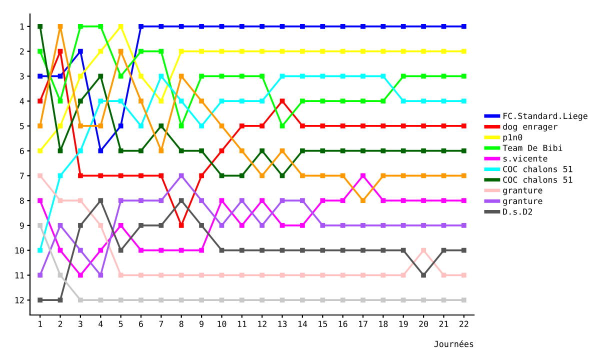 This screenshot has width=600, height=350. I want to click on x-tick-label: 1, so click(40, 323).